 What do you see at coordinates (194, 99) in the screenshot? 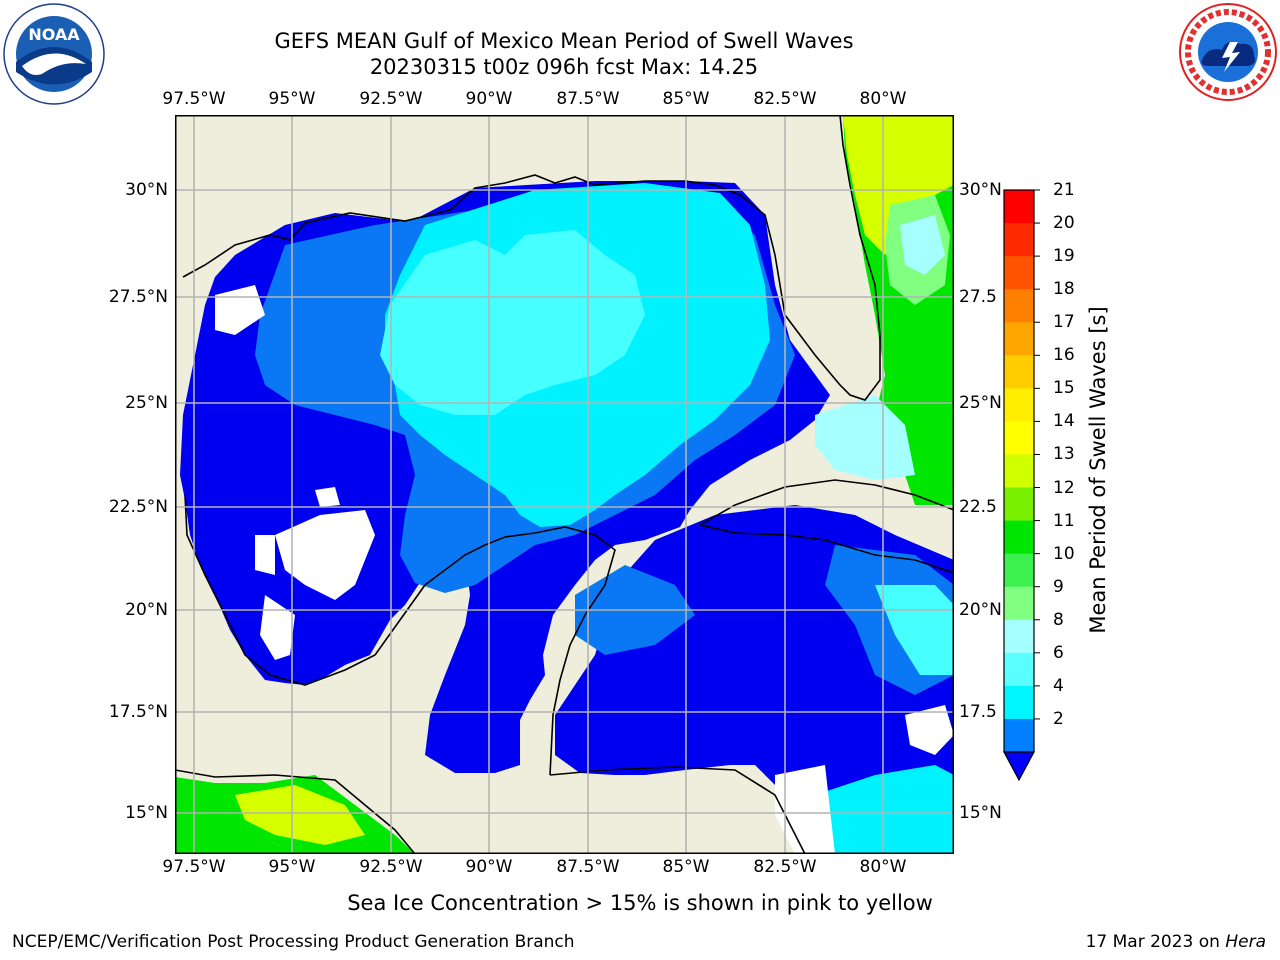
I see `lon-label-top: 97.5°W` at bounding box center [194, 99].